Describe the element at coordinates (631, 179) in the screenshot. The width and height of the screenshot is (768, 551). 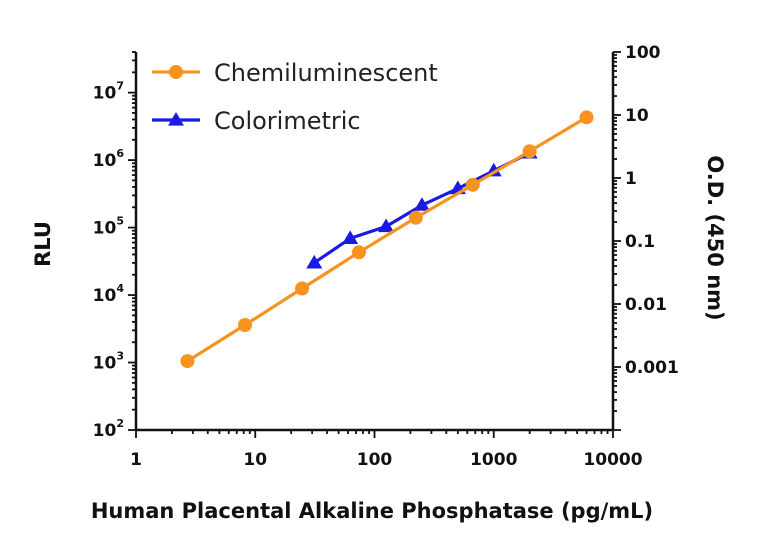
I see `y2-tick-label: 1` at that location.